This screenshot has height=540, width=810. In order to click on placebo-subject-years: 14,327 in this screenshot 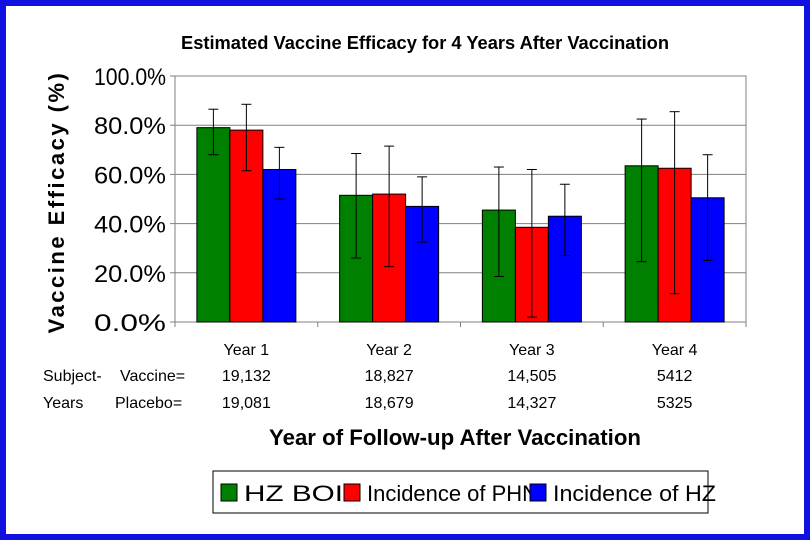, I will do `click(531, 403)`.